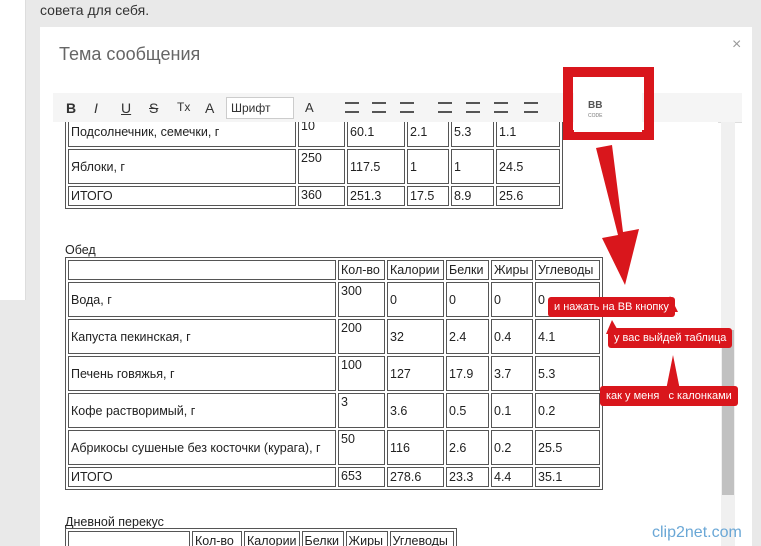  Describe the element at coordinates (611, 307) in the screenshot. I see `annotation: и нажать на BB кнопку` at that location.